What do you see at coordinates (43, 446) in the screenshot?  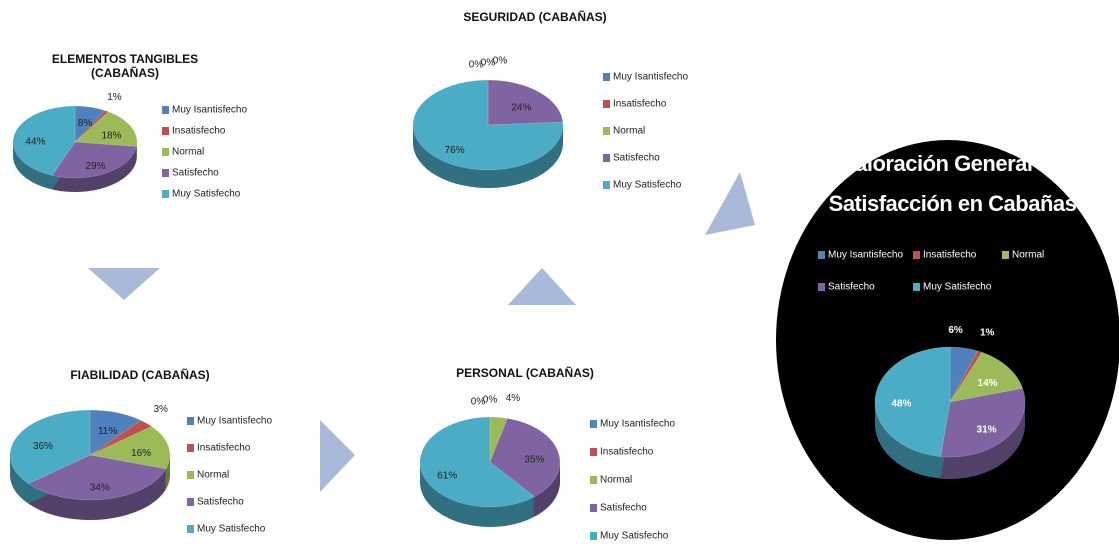 I see `data-label: 36%` at bounding box center [43, 446].